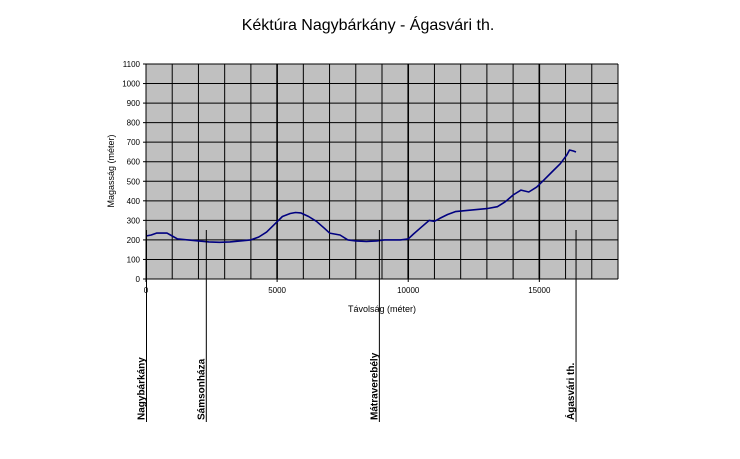 The height and width of the screenshot is (459, 740). I want to click on elevation-line, so click(361, 196).